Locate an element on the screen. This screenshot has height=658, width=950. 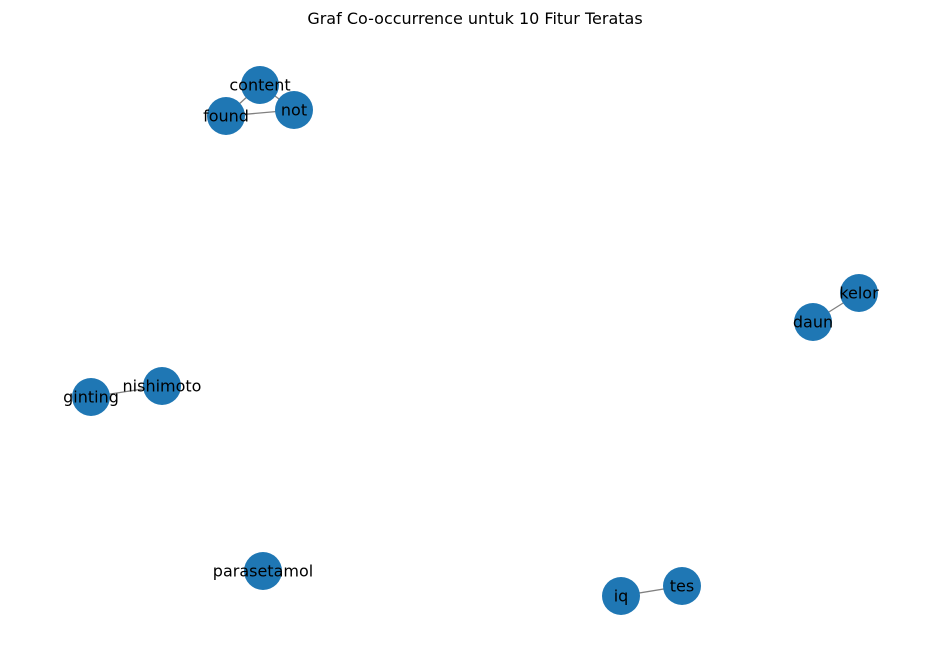
node-parasetamol is located at coordinates (263, 571).